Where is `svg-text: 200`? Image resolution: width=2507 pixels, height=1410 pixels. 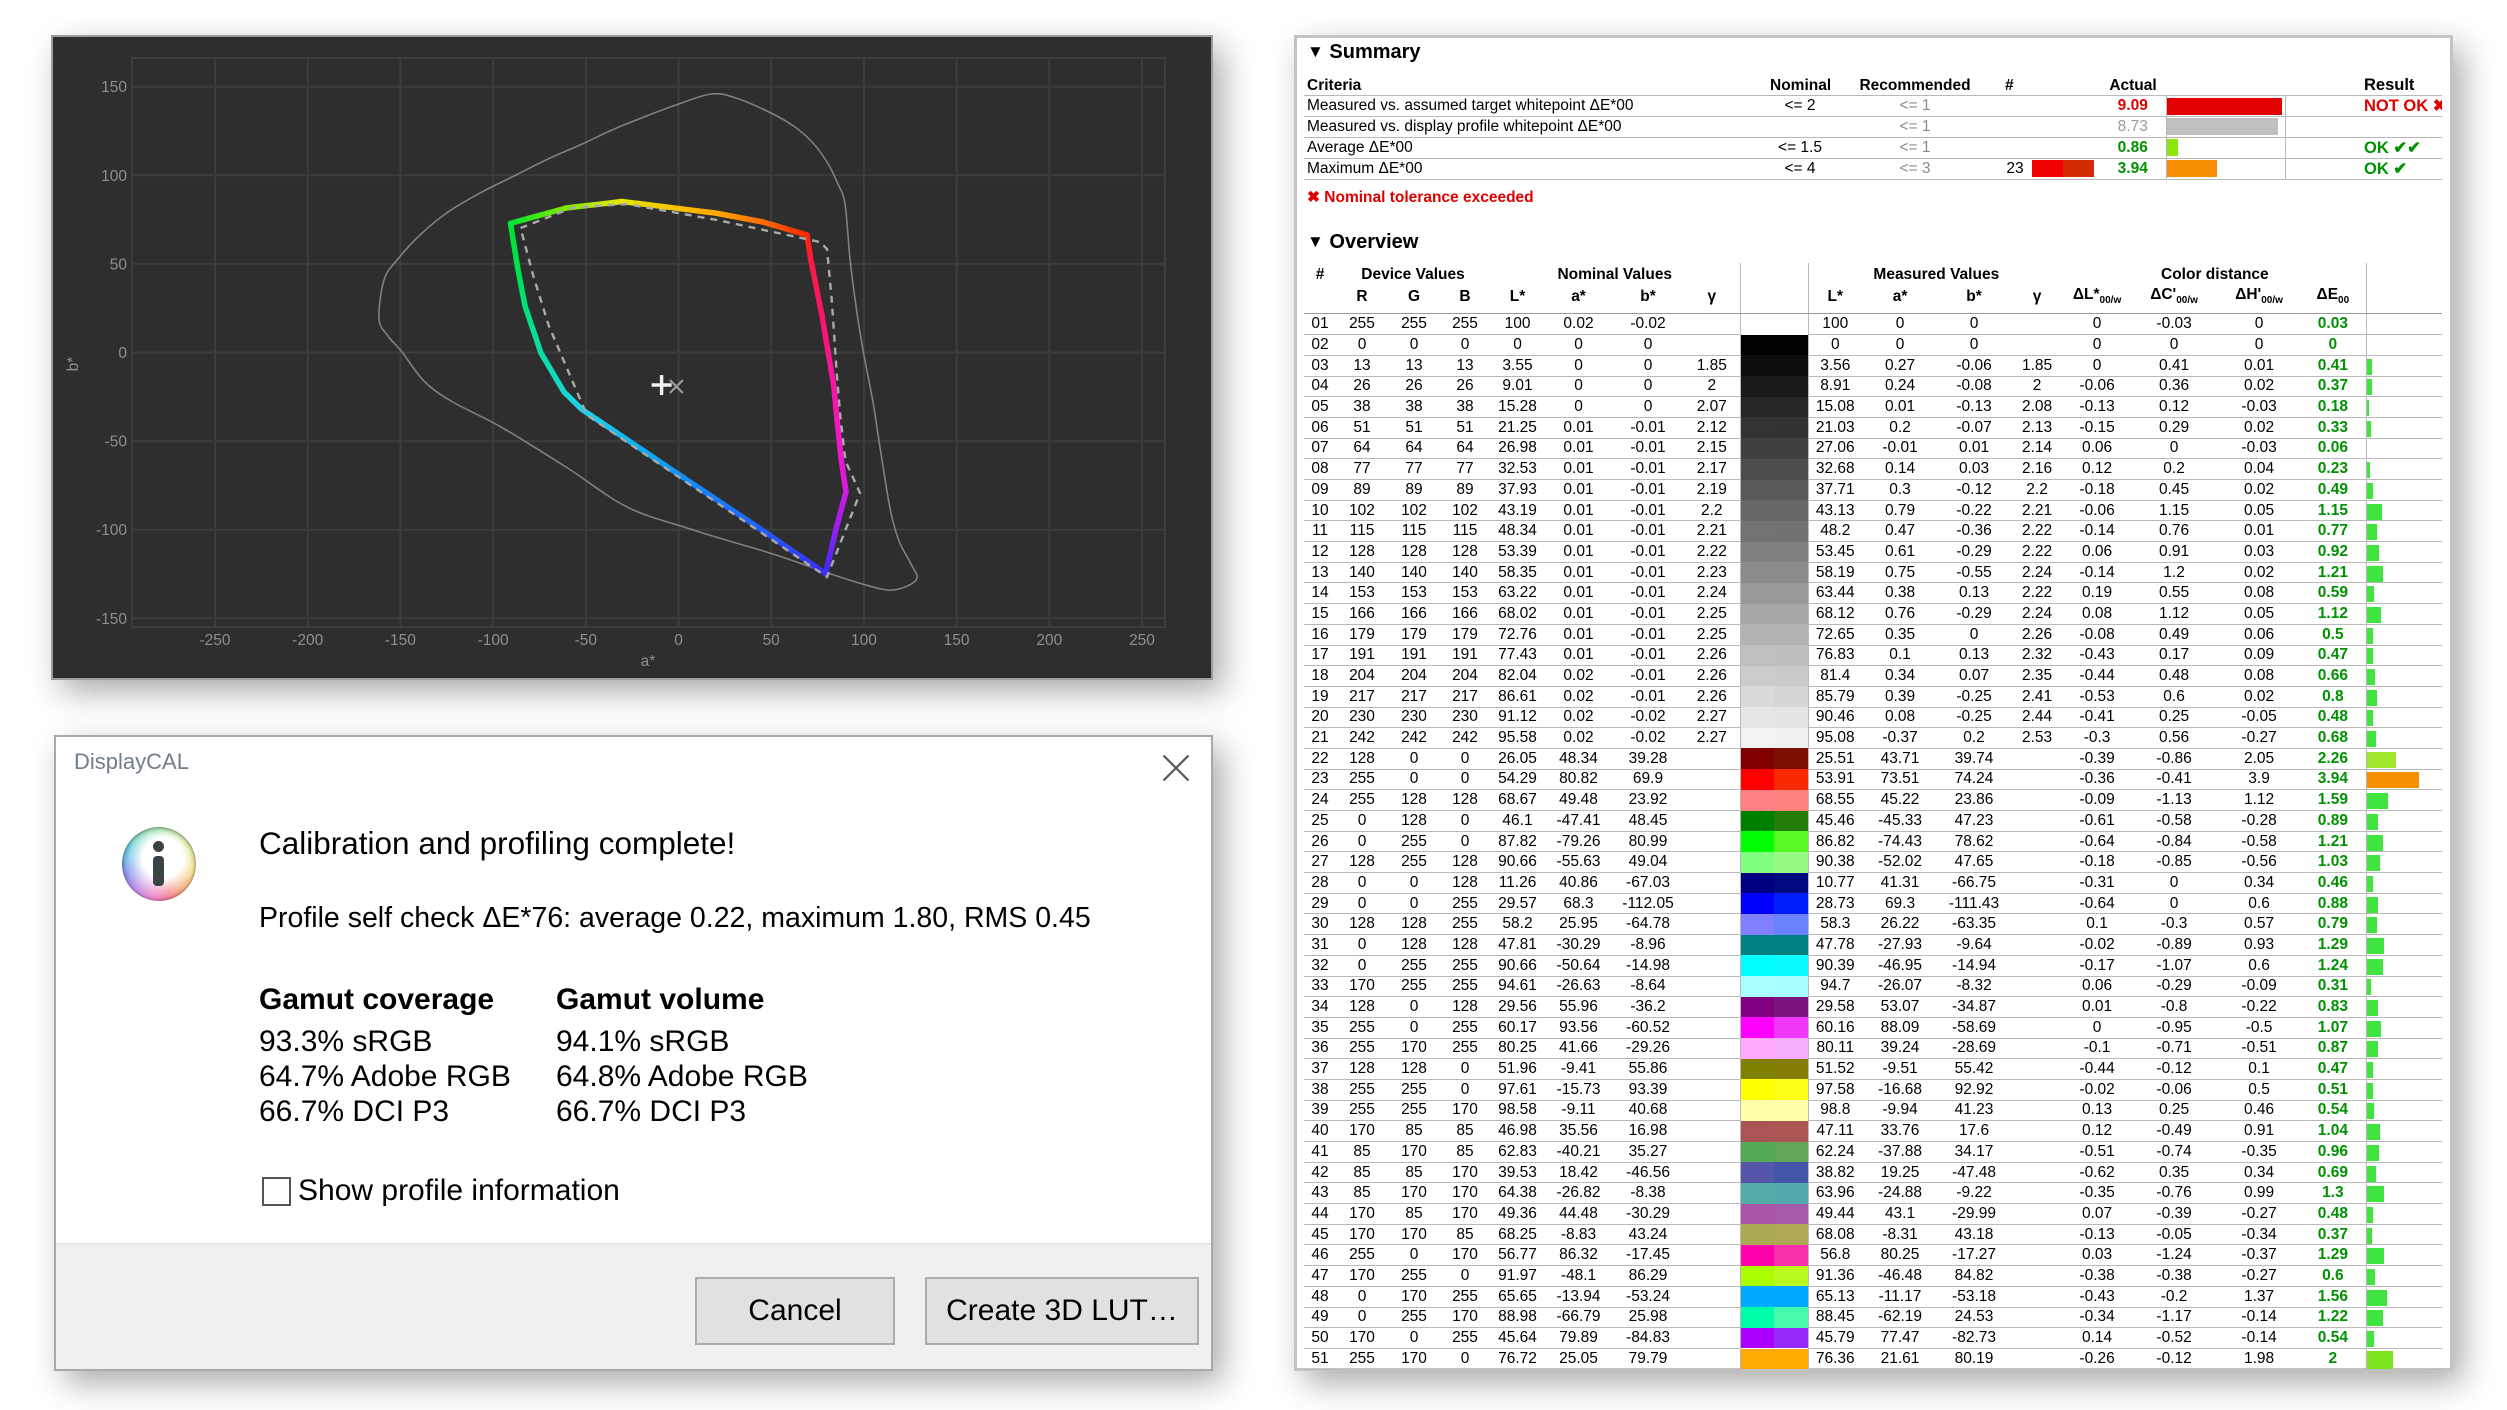
svg-text: 200 is located at coordinates (1049, 640).